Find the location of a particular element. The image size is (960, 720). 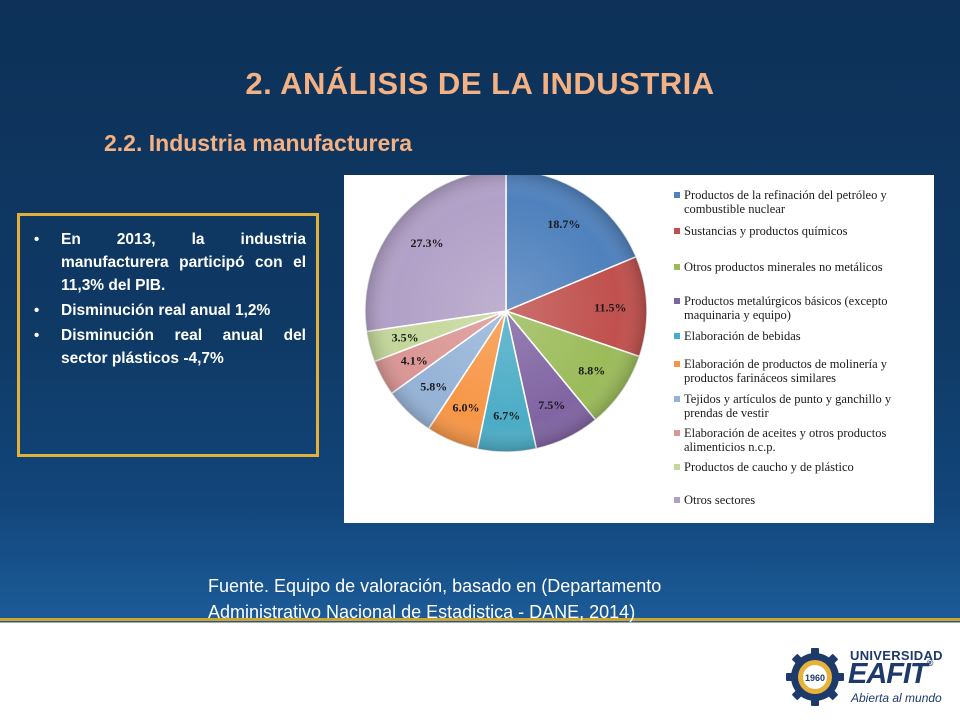

legend-item: Otros productos minerales no metálicos is located at coordinates (801, 267).